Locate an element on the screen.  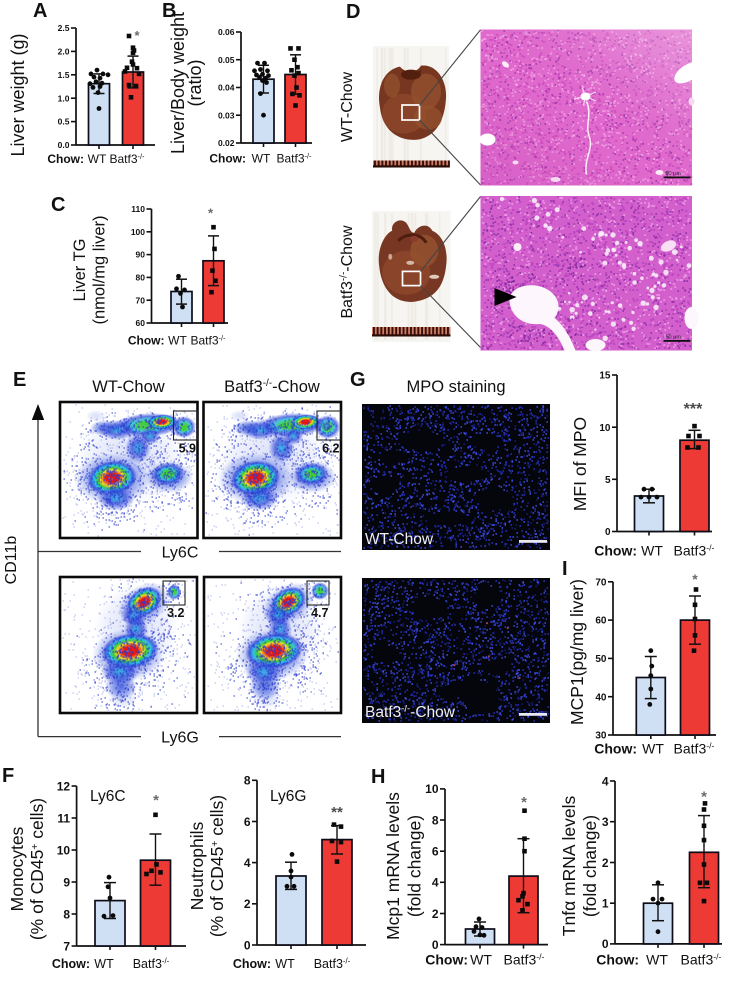
svg-text: (nmol/mg liver) is located at coordinates (100, 269).